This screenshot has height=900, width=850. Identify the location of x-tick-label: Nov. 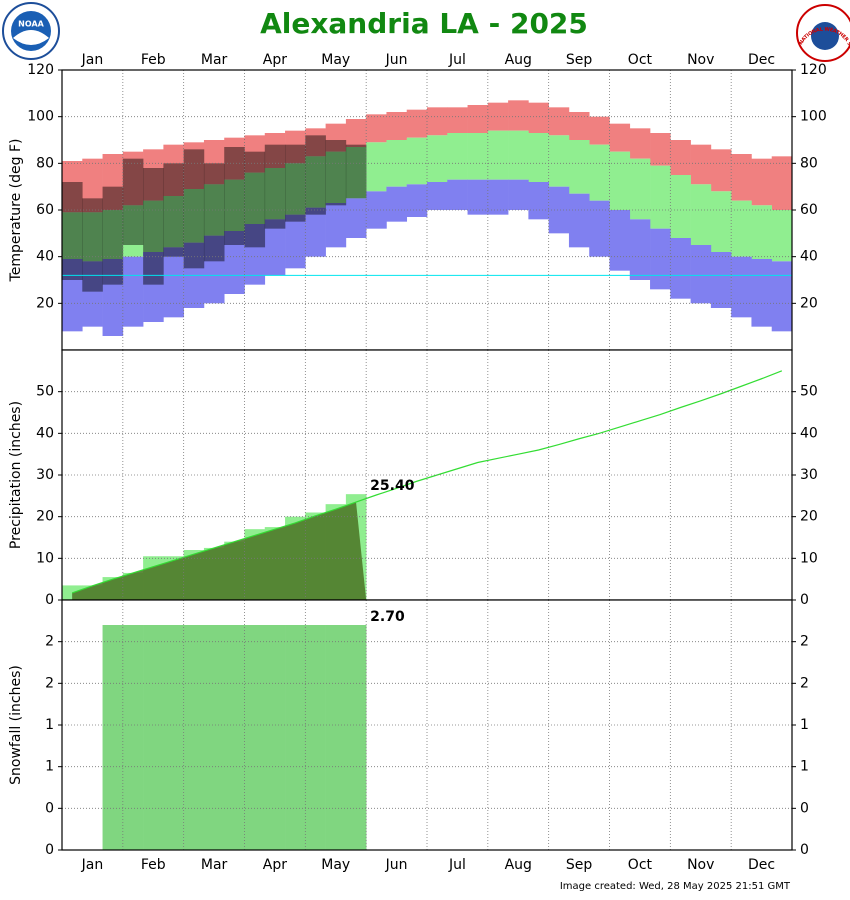
(700, 60).